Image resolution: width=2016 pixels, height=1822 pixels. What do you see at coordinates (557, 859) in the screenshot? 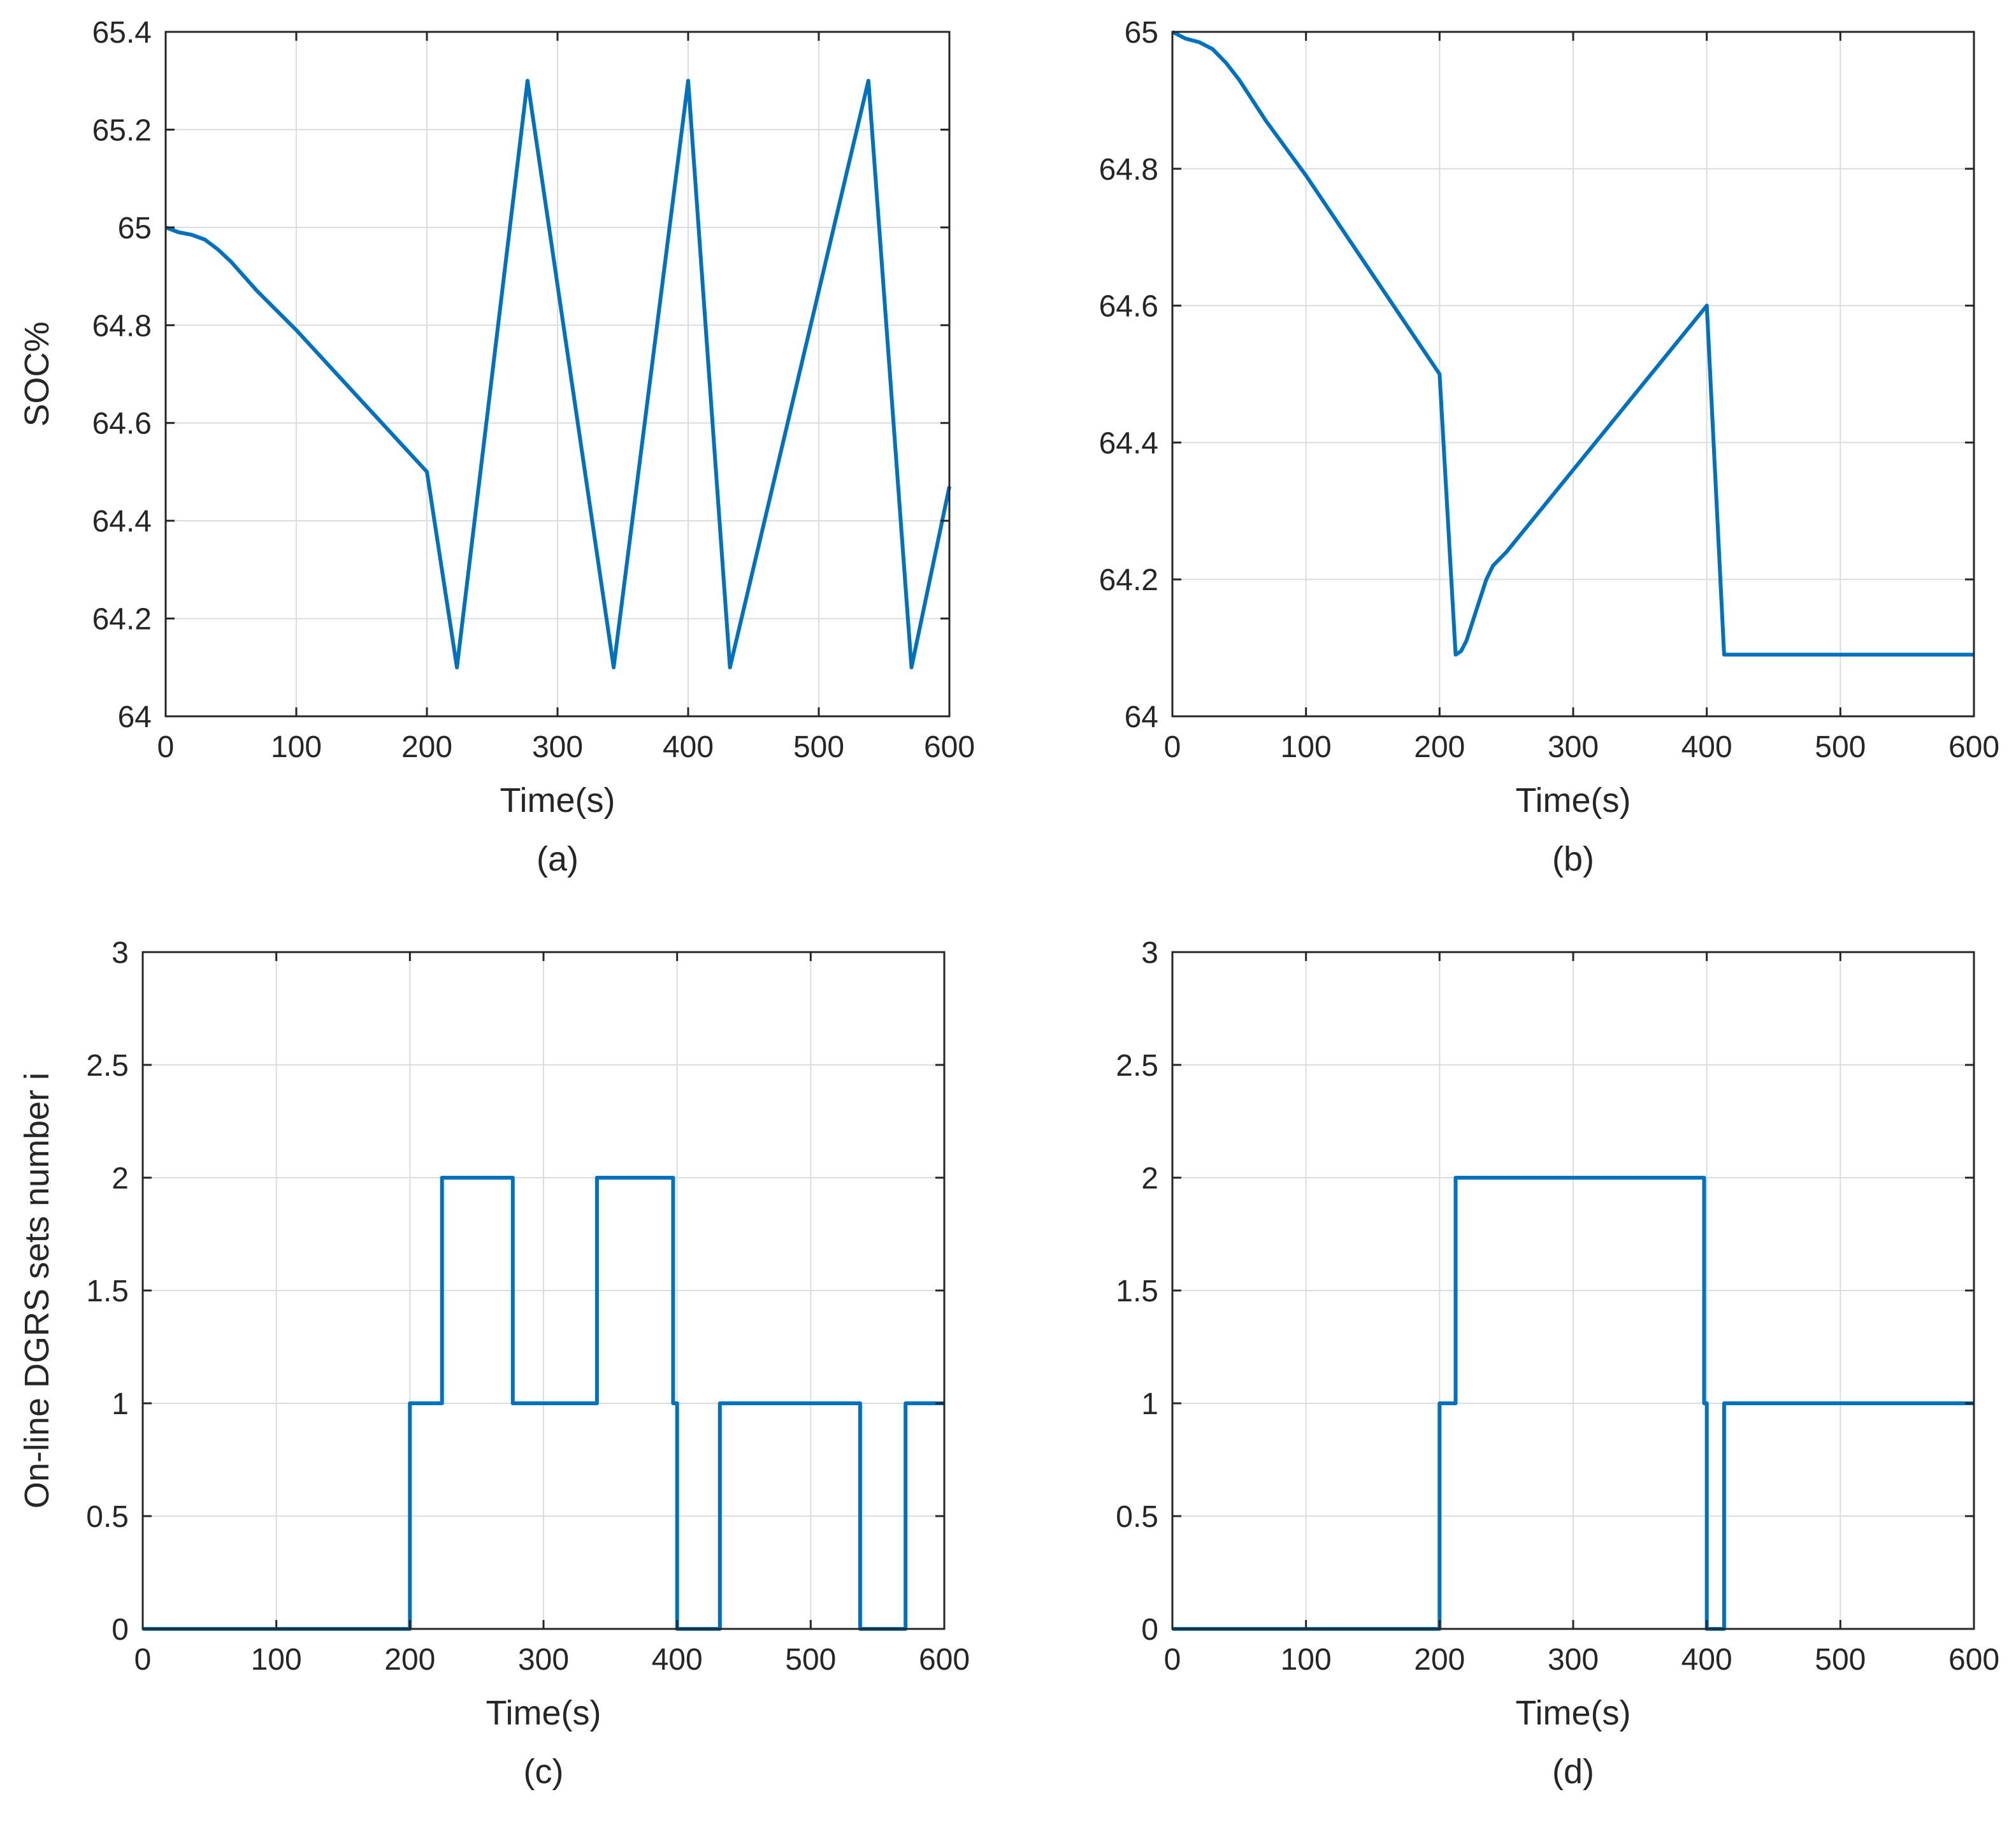
I see `panel-caption: (a)` at bounding box center [557, 859].